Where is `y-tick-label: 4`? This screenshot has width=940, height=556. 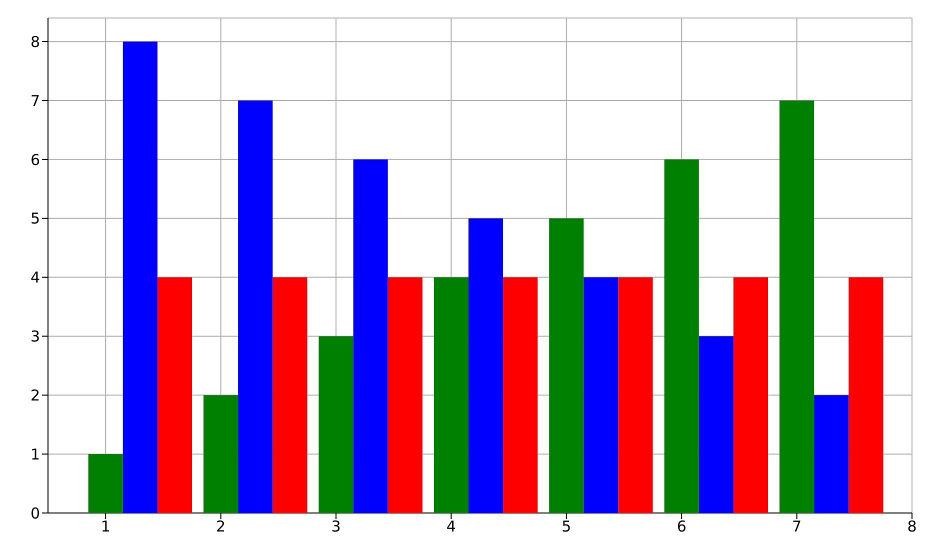 y-tick-label: 4 is located at coordinates (35, 277).